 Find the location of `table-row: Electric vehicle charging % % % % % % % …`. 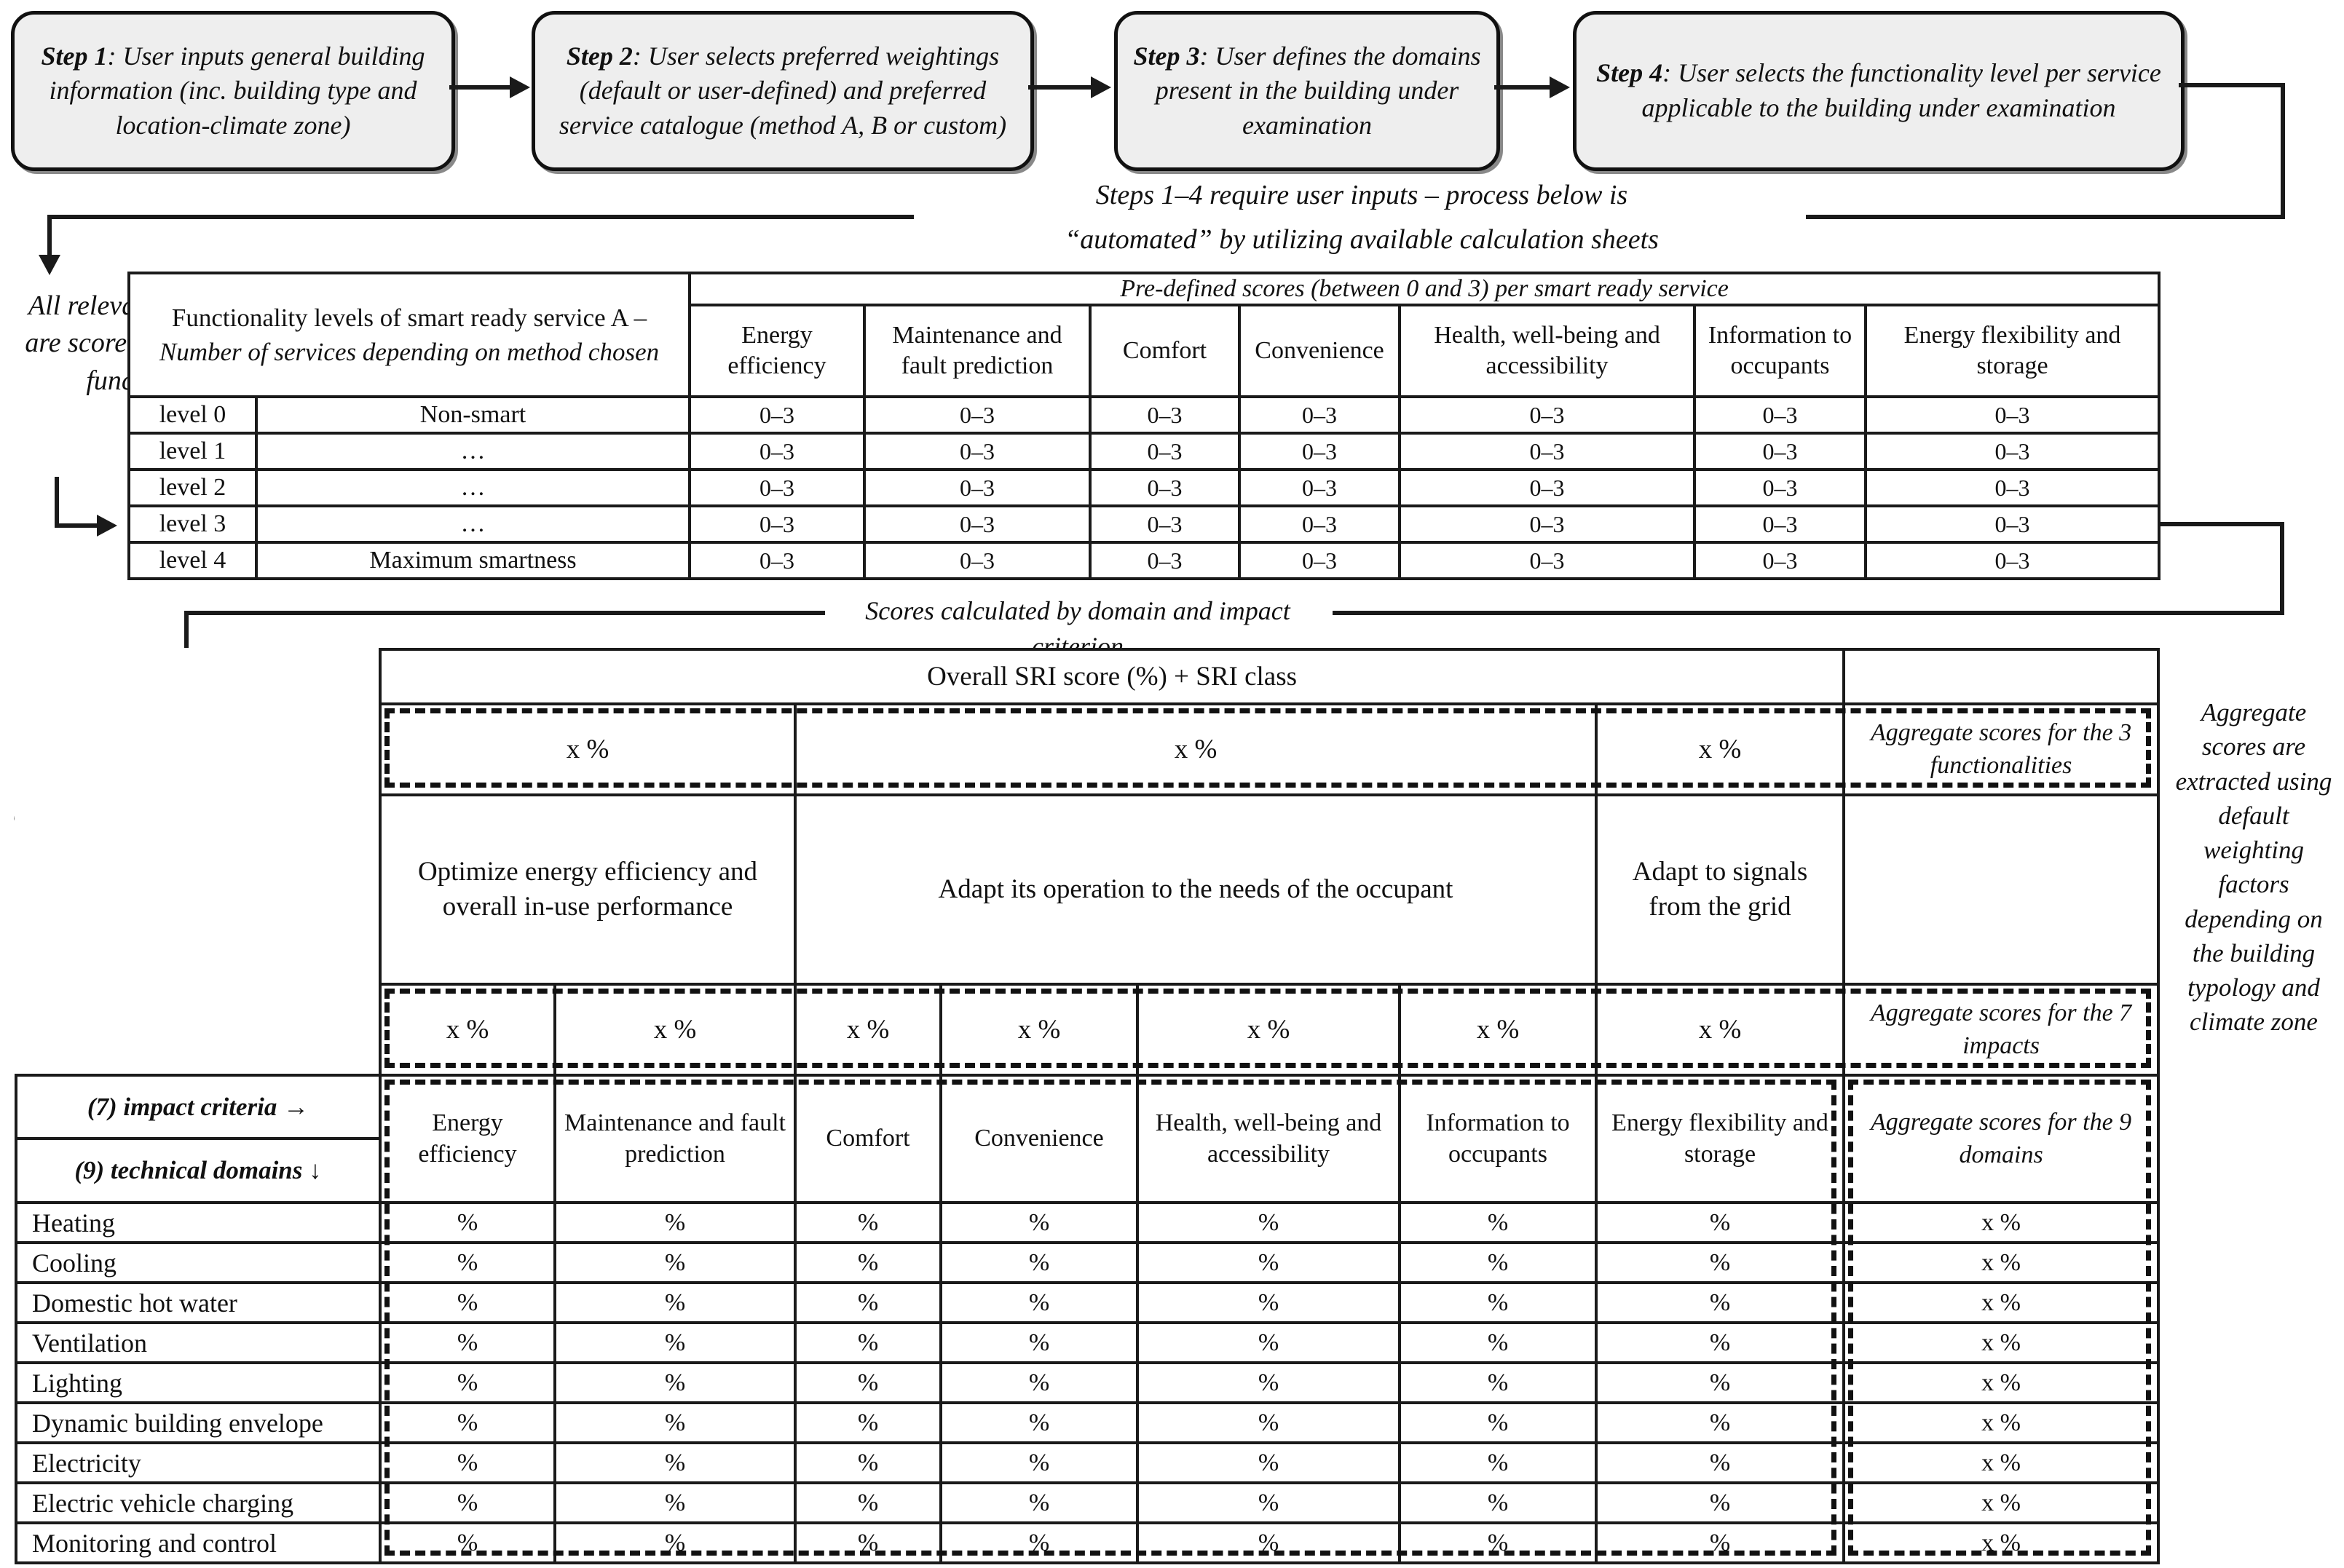

table-row: Electric vehicle charging % % % % % % % … is located at coordinates (1087, 1502).